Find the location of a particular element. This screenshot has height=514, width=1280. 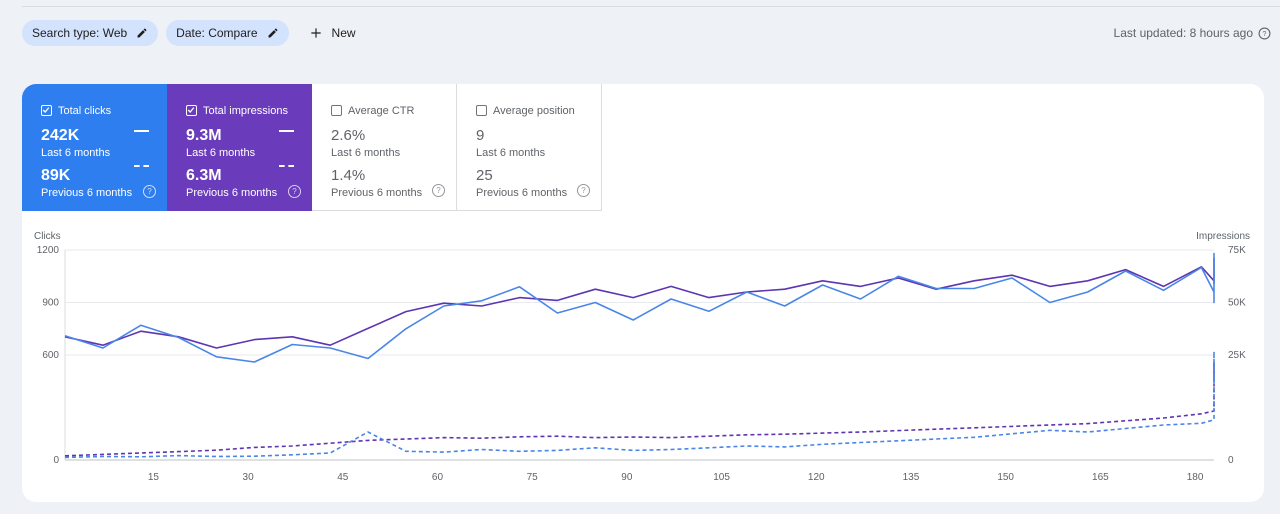

metric-previous-value: 6.3M is located at coordinates (204, 175).